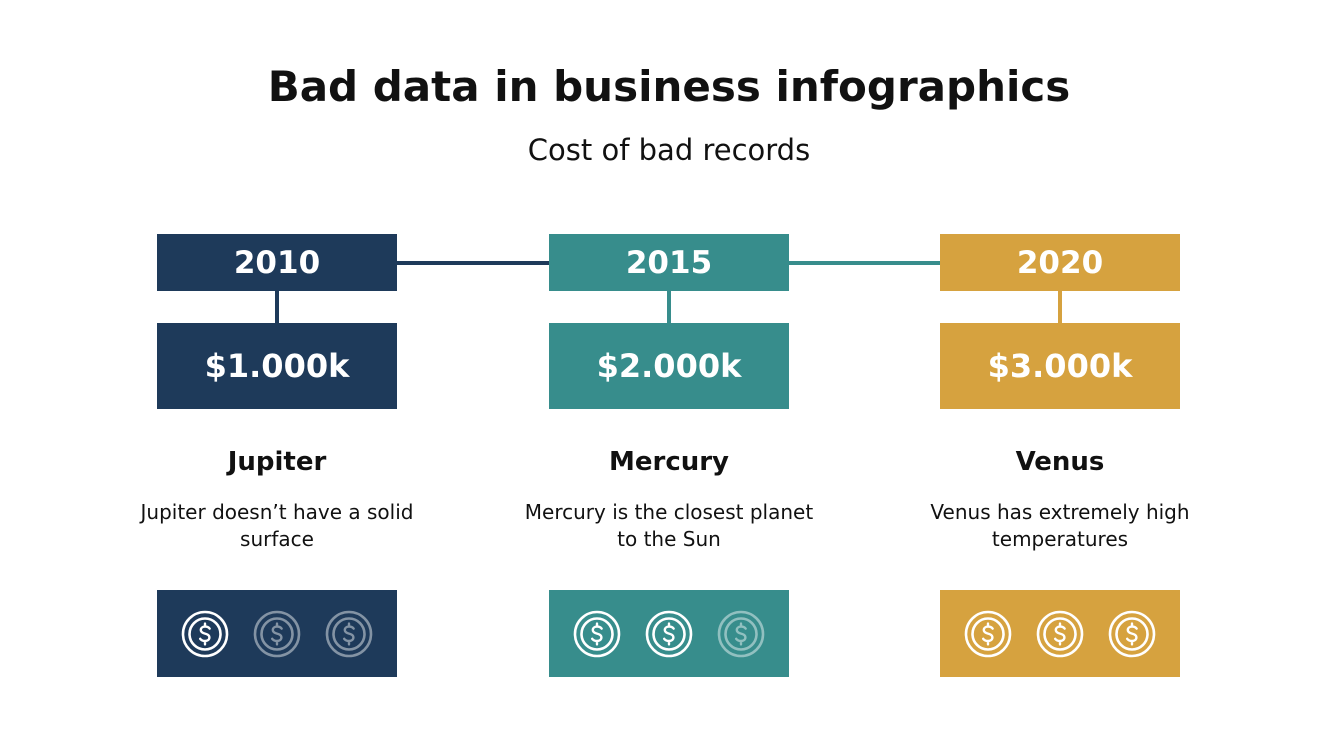 This screenshot has width=1338, height=753. What do you see at coordinates (669, 307) in the screenshot?
I see `year-cost-connector-2015` at bounding box center [669, 307].